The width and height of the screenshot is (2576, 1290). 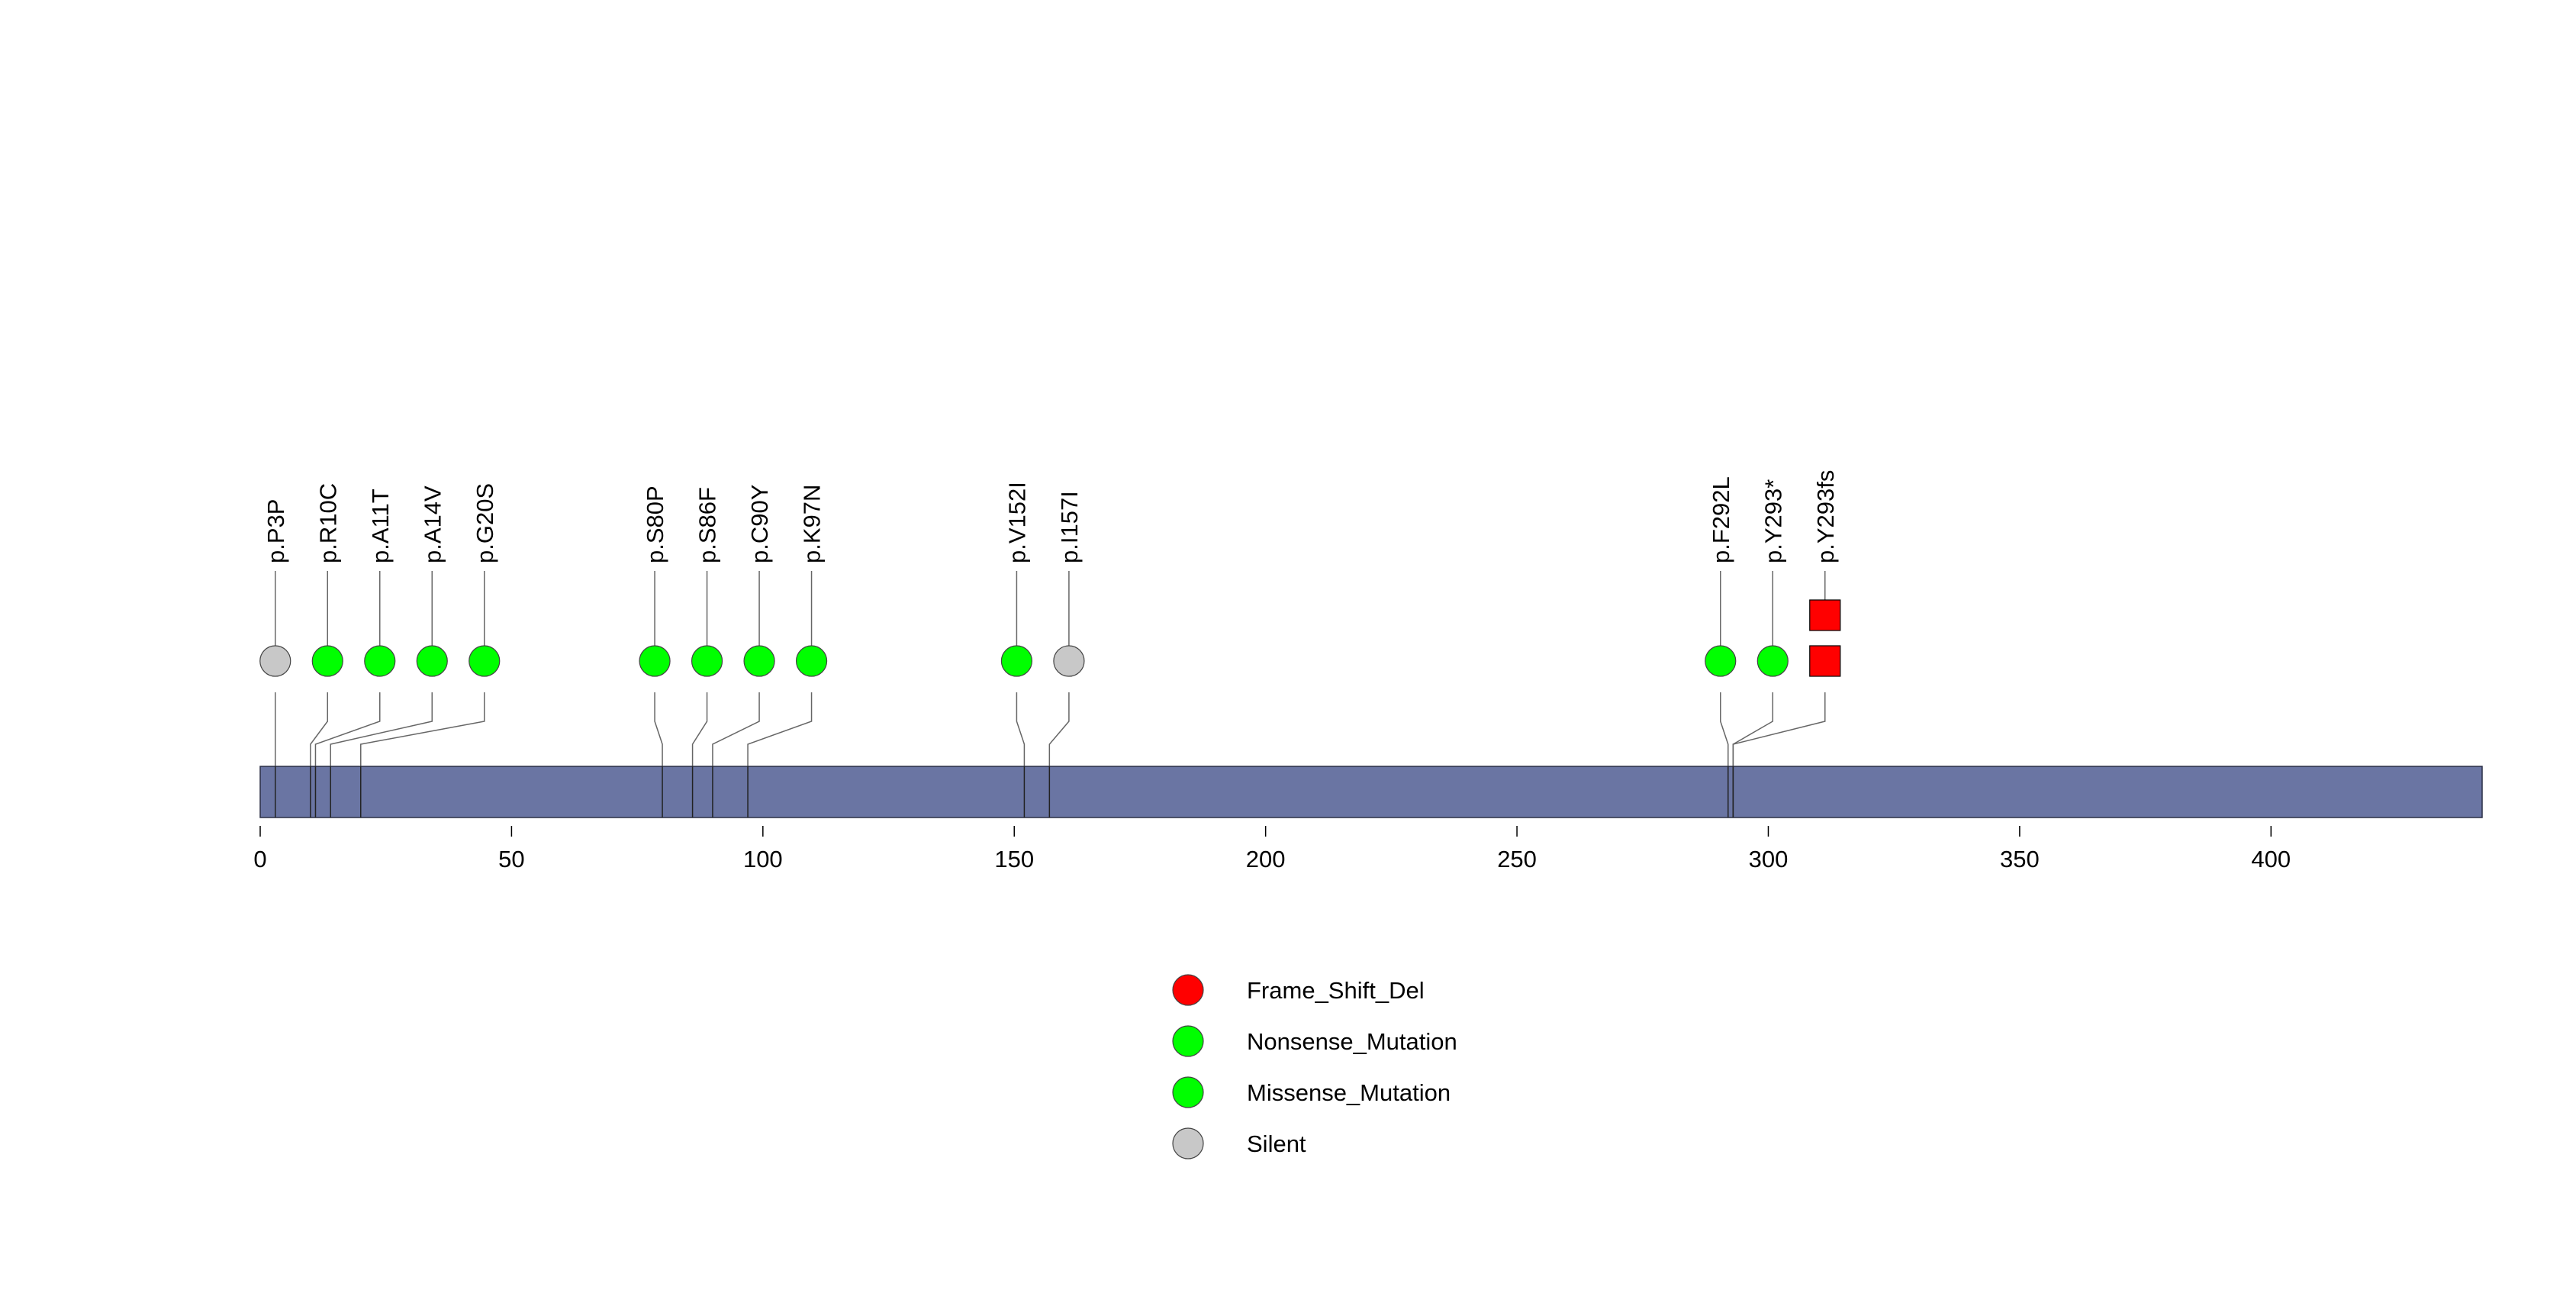 I want to click on position-marker-lines, so click(x=1004, y=792).